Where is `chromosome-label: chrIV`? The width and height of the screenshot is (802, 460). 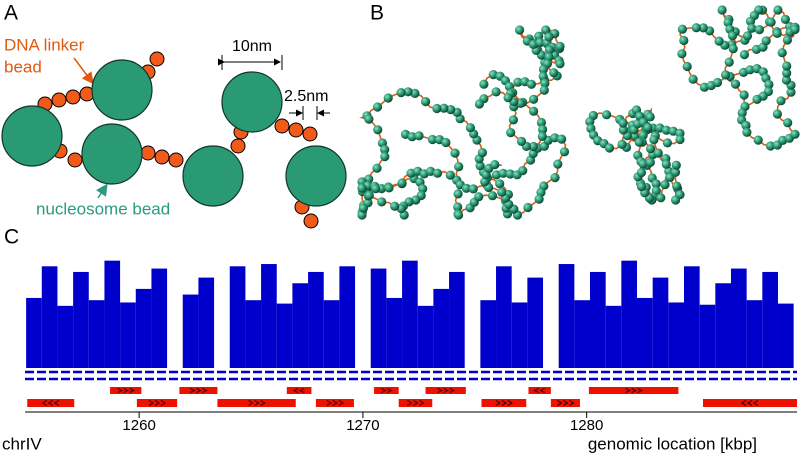
chromosome-label: chrIV is located at coordinates (22, 443).